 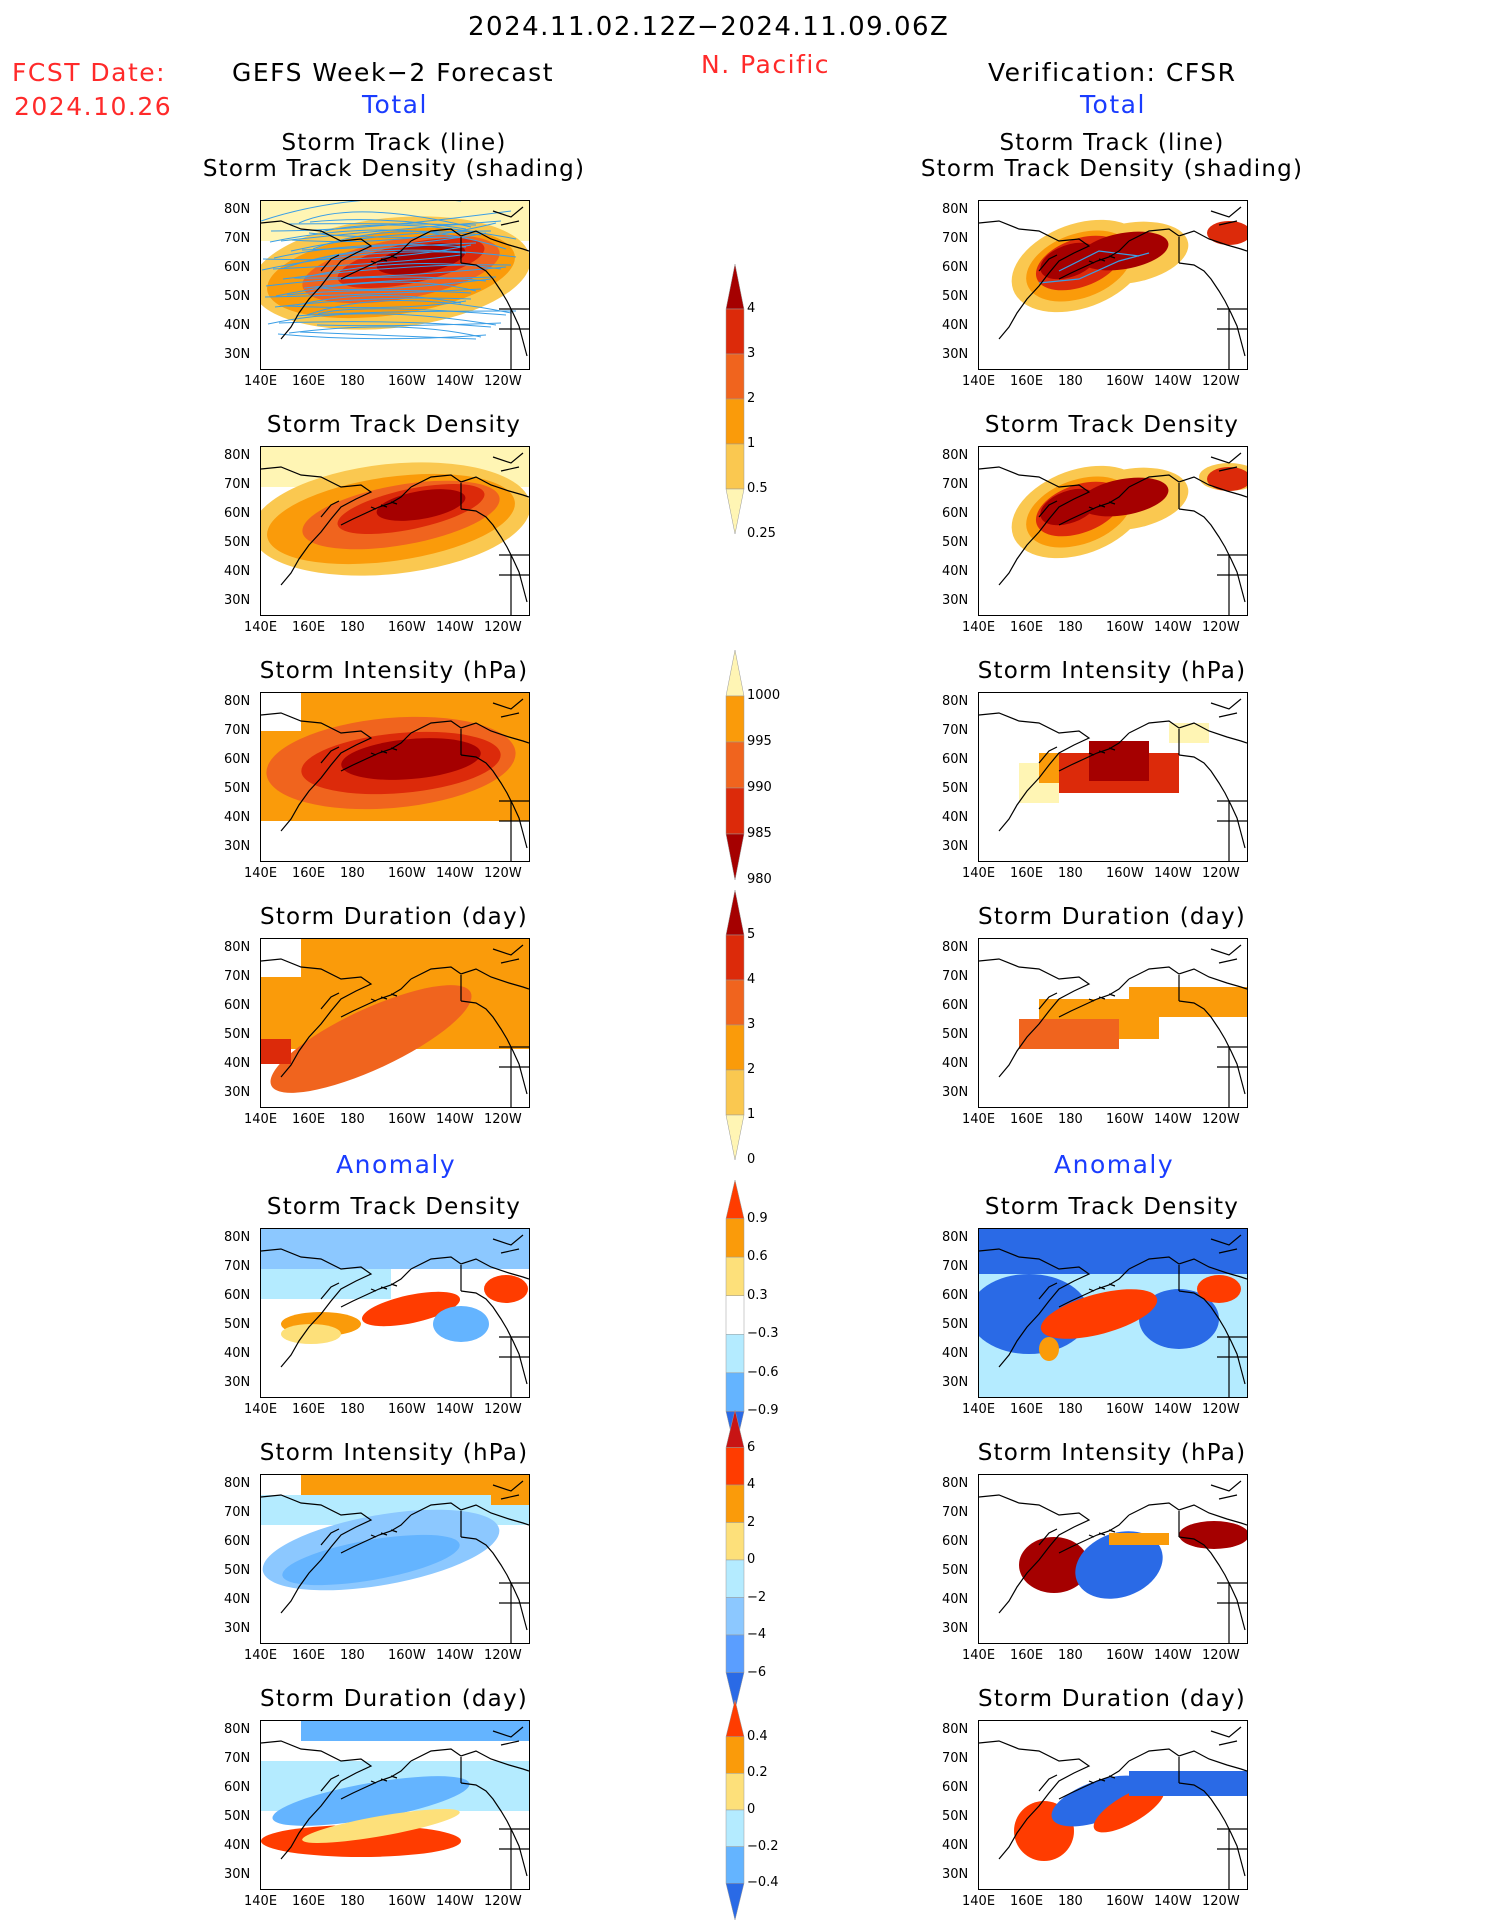 What do you see at coordinates (759, 741) in the screenshot?
I see `colorbar-label: 995` at bounding box center [759, 741].